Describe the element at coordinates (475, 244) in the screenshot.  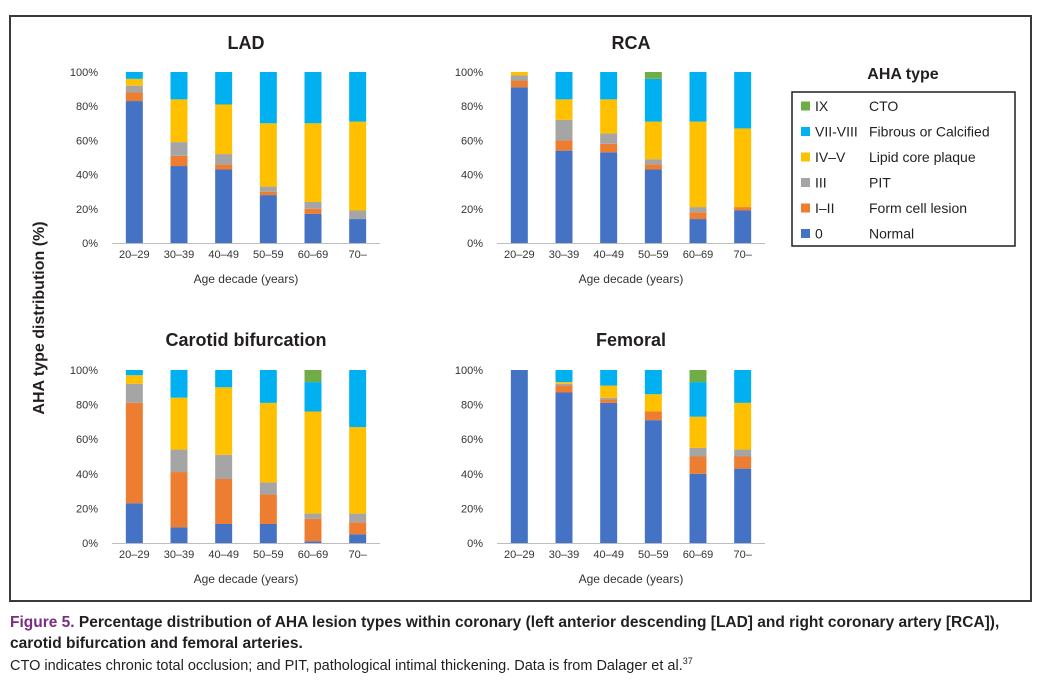
I see `rca-y-tick-label: 0%` at that location.